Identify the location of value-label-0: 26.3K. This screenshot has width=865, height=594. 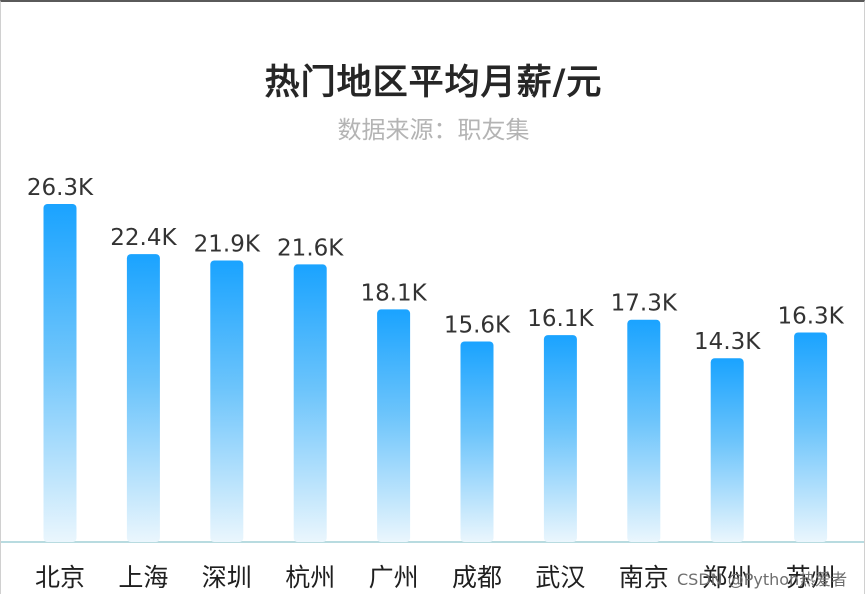
(60, 188).